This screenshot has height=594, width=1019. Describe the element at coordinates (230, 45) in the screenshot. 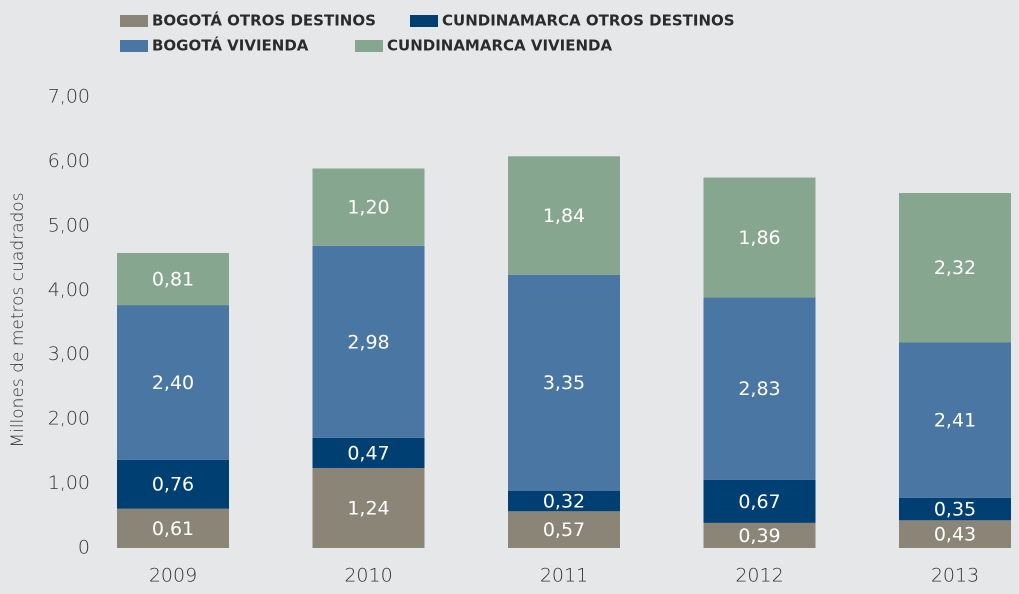

I see `legend-label: BOGOTÁ VIVIENDA` at that location.